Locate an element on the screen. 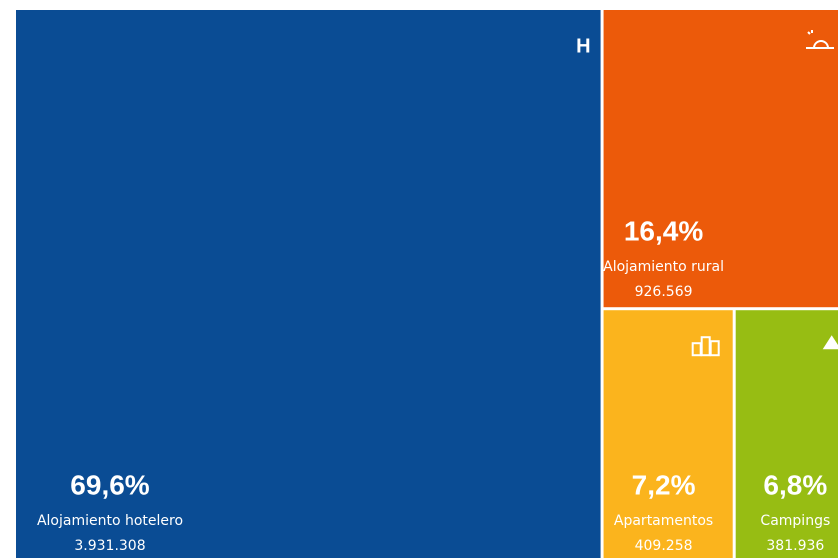  share-label: 6,8% is located at coordinates (795, 484).